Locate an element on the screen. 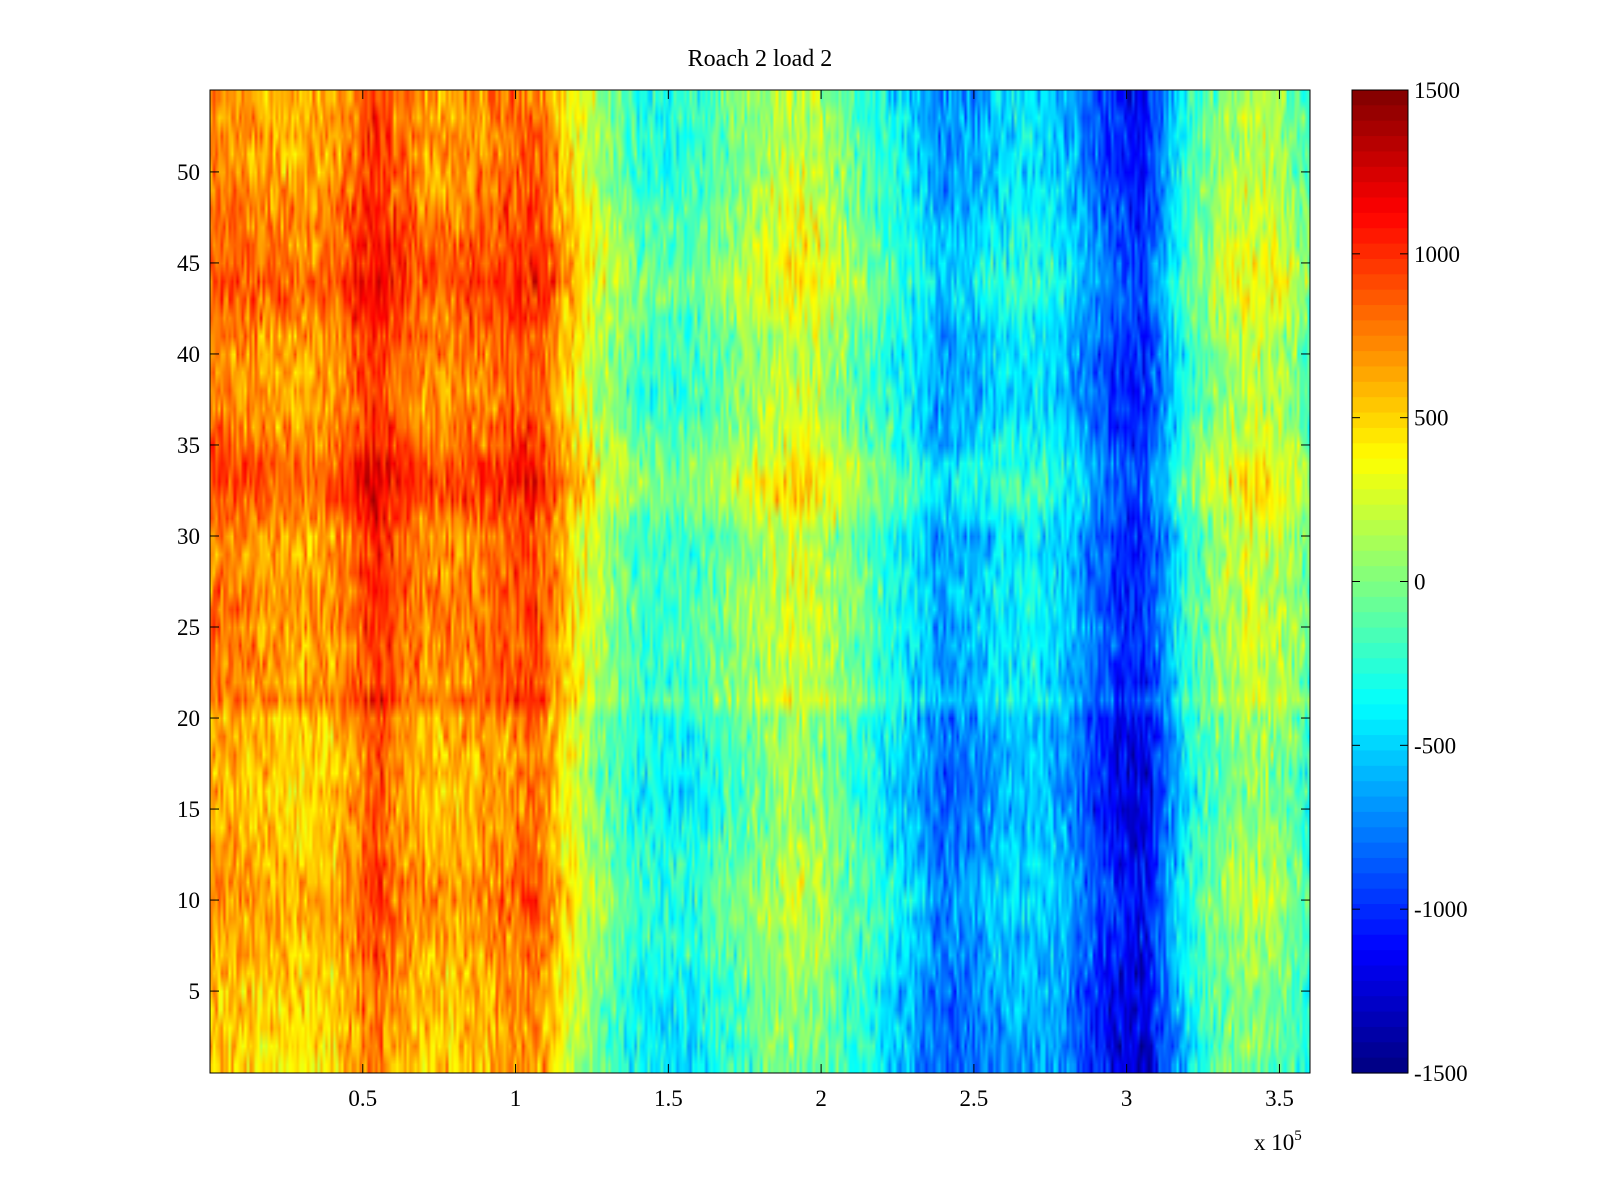  x-axis-exponent: x 105 is located at coordinates (1278, 1141).